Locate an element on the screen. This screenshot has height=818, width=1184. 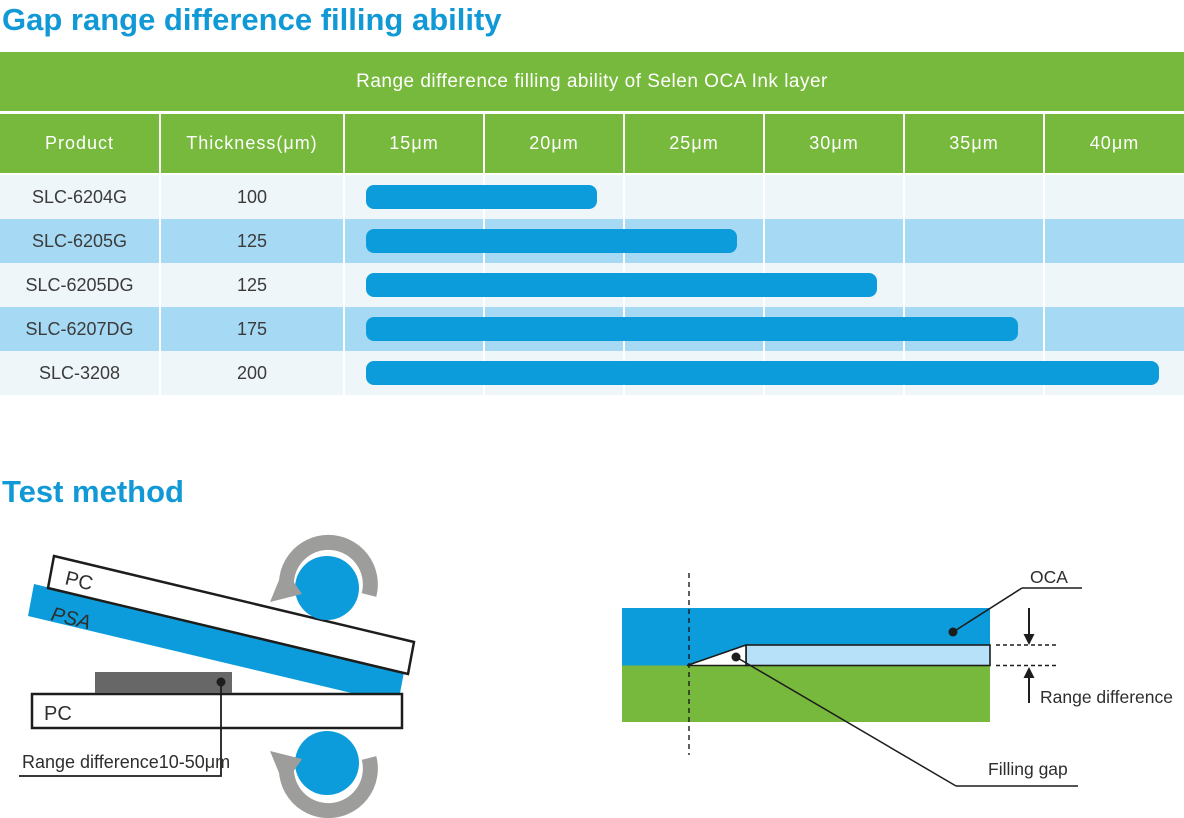
range-difference-label: Range difference is located at coordinates (1106, 697).